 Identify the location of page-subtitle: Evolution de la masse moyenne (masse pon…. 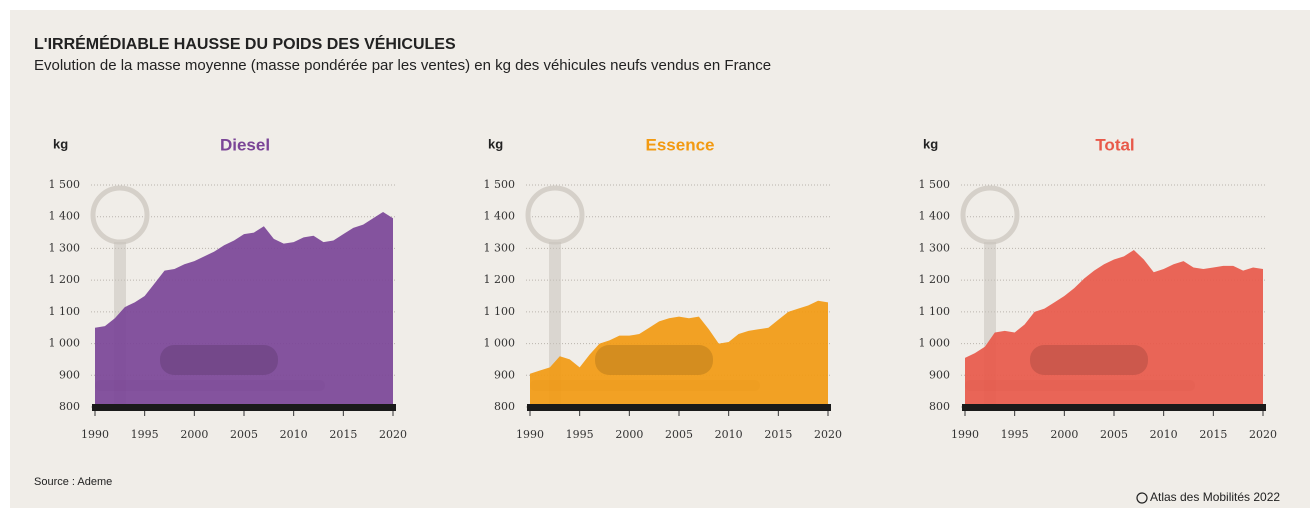
(402, 65).